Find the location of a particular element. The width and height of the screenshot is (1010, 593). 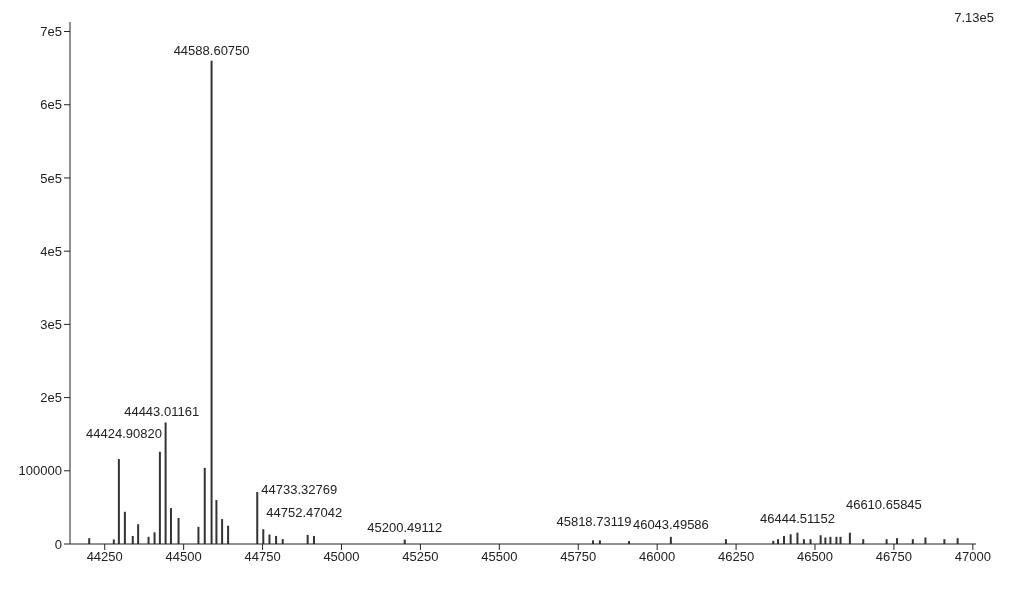

y-tick-label: 0 is located at coordinates (58, 544).